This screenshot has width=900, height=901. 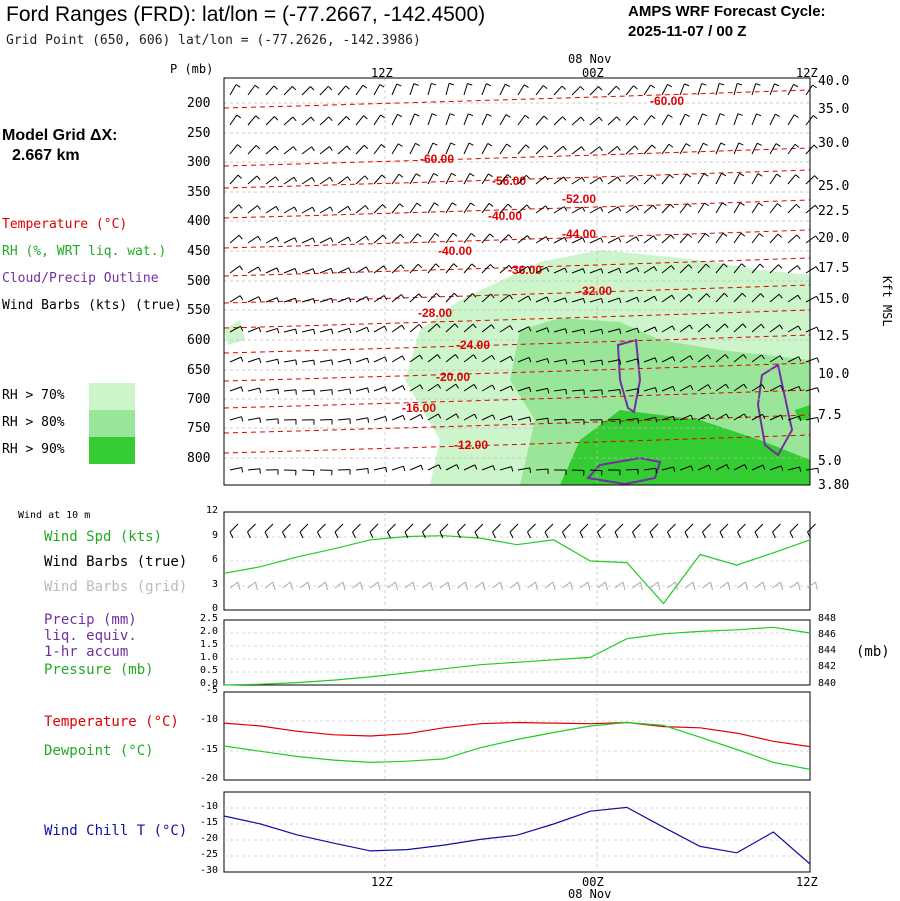 What do you see at coordinates (209, 870) in the screenshot?
I see `y-tick-label: -30` at bounding box center [209, 870].